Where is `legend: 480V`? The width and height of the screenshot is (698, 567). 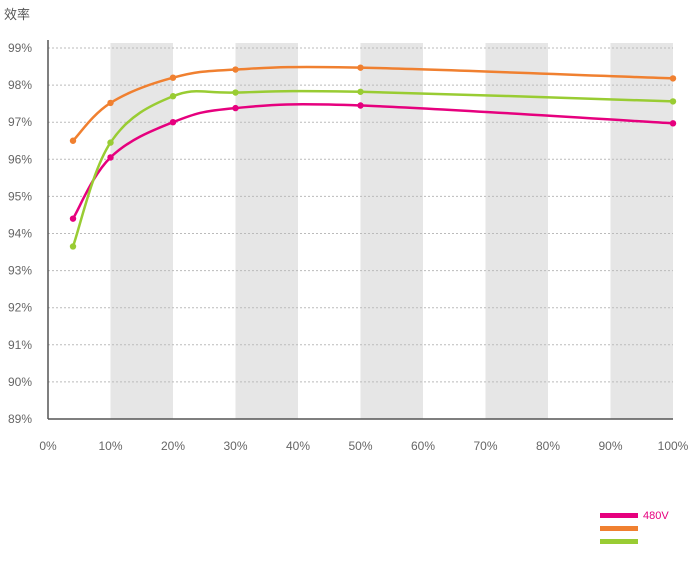
legend: 480V is located at coordinates (634, 527).